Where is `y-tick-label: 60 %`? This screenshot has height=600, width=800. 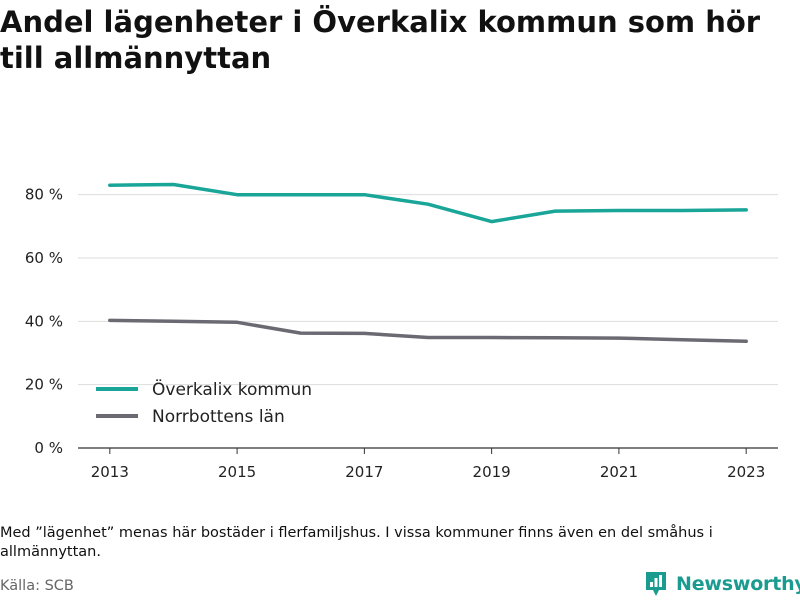
y-tick-label: 60 % is located at coordinates (44, 258).